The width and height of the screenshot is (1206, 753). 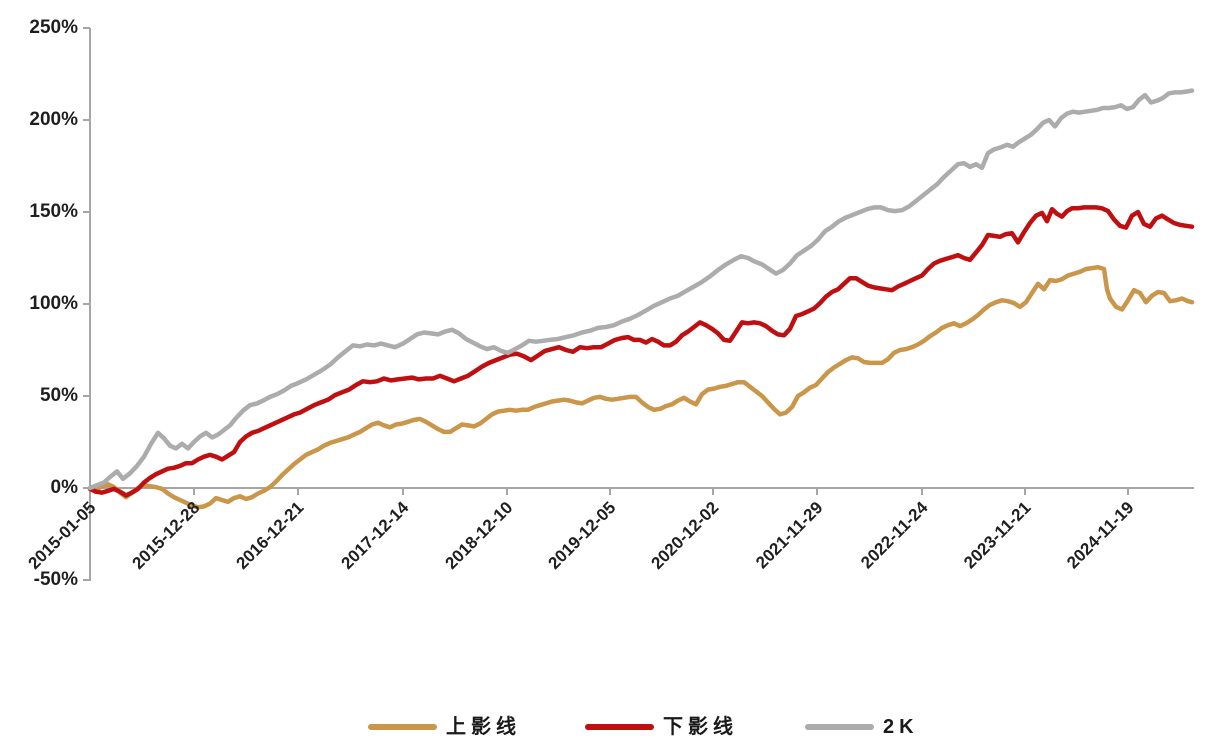 I want to click on legend: 上影线 下影线 2K, so click(x=603, y=727).